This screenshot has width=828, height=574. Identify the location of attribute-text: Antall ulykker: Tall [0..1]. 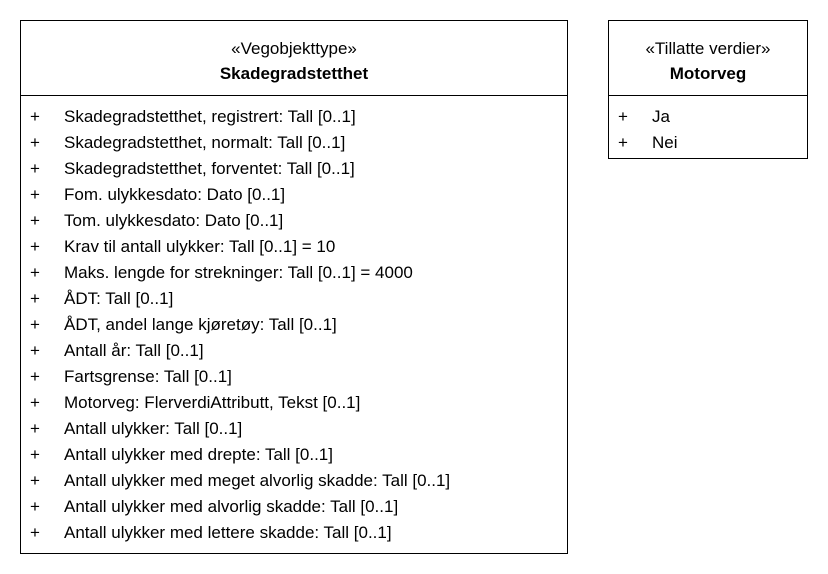
(153, 428).